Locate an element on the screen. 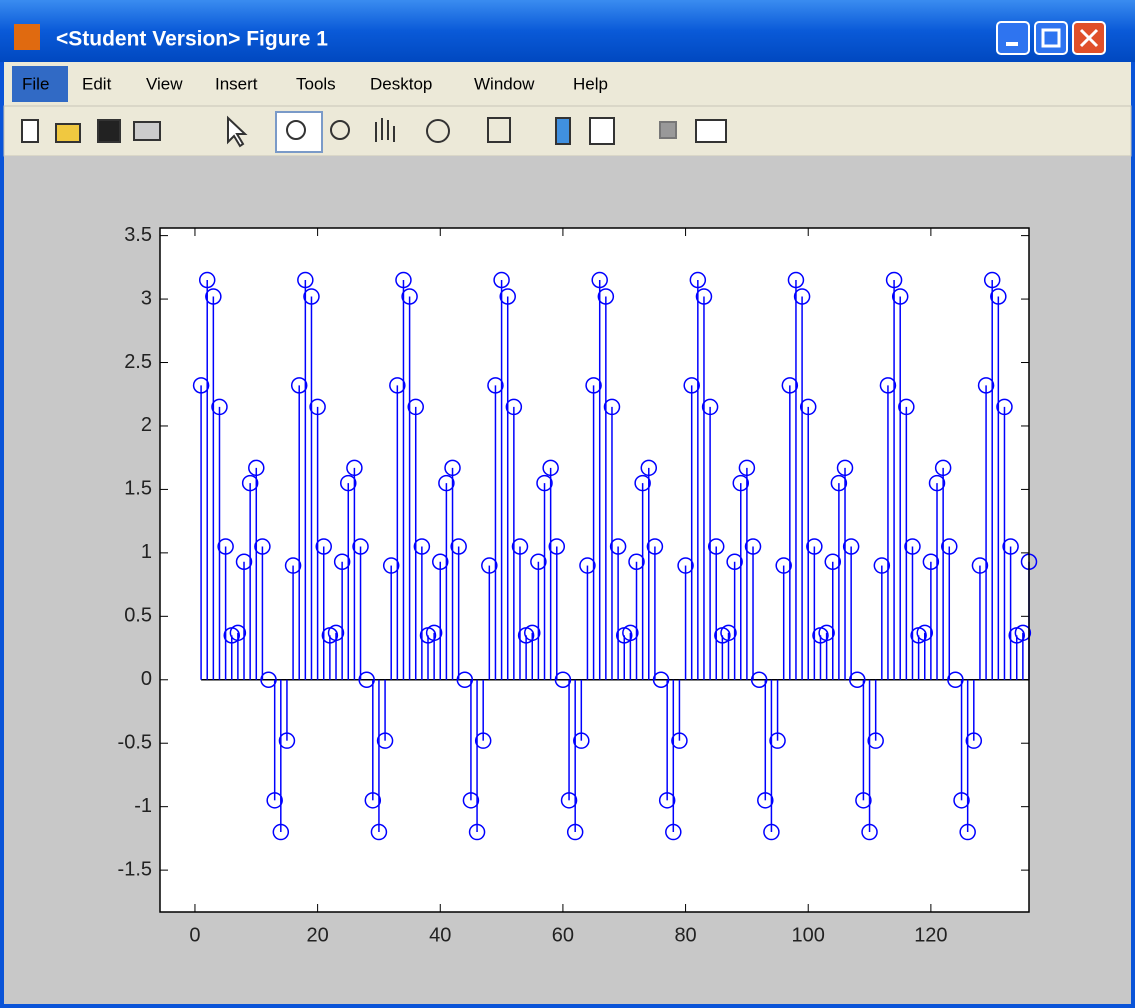 This screenshot has width=1135, height=1008. close-glyph is located at coordinates (1089, 38).